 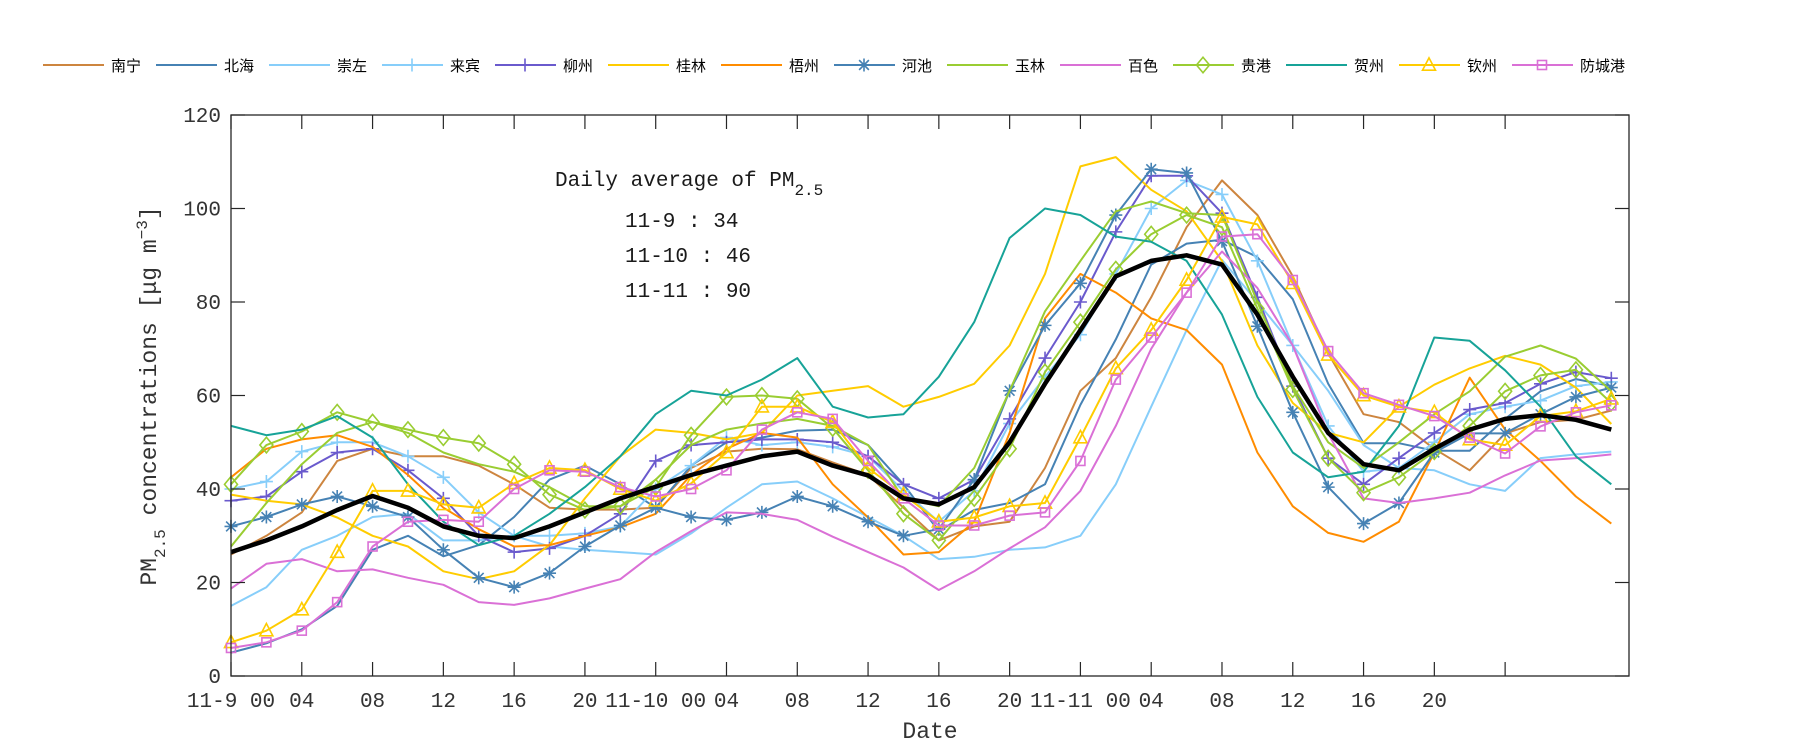 I want to click on y-tick-label: 80, so click(x=208, y=304).